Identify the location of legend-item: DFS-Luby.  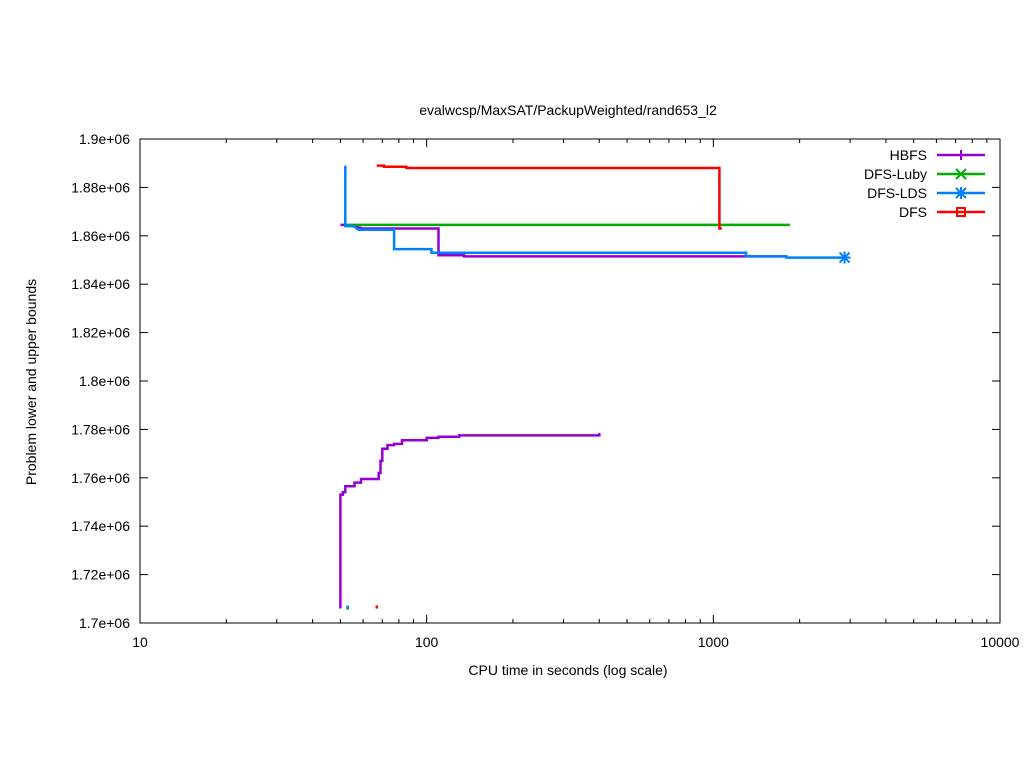
(924, 174).